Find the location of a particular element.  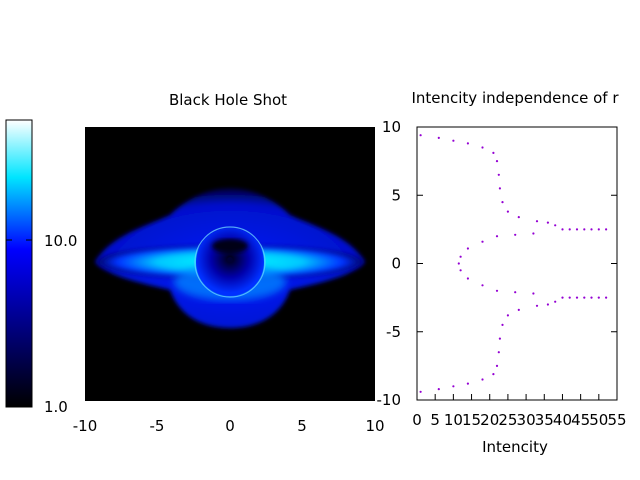

x-tick-label: 40 is located at coordinates (562, 420).